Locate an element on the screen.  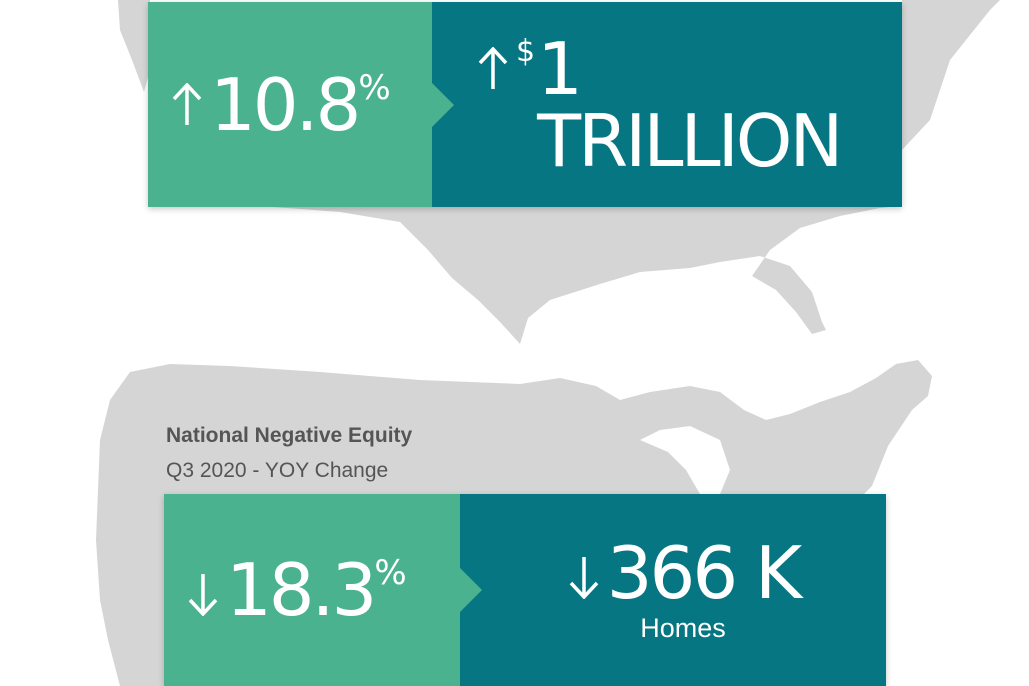
top-left-stat: 10.8 % is located at coordinates (301, 104).